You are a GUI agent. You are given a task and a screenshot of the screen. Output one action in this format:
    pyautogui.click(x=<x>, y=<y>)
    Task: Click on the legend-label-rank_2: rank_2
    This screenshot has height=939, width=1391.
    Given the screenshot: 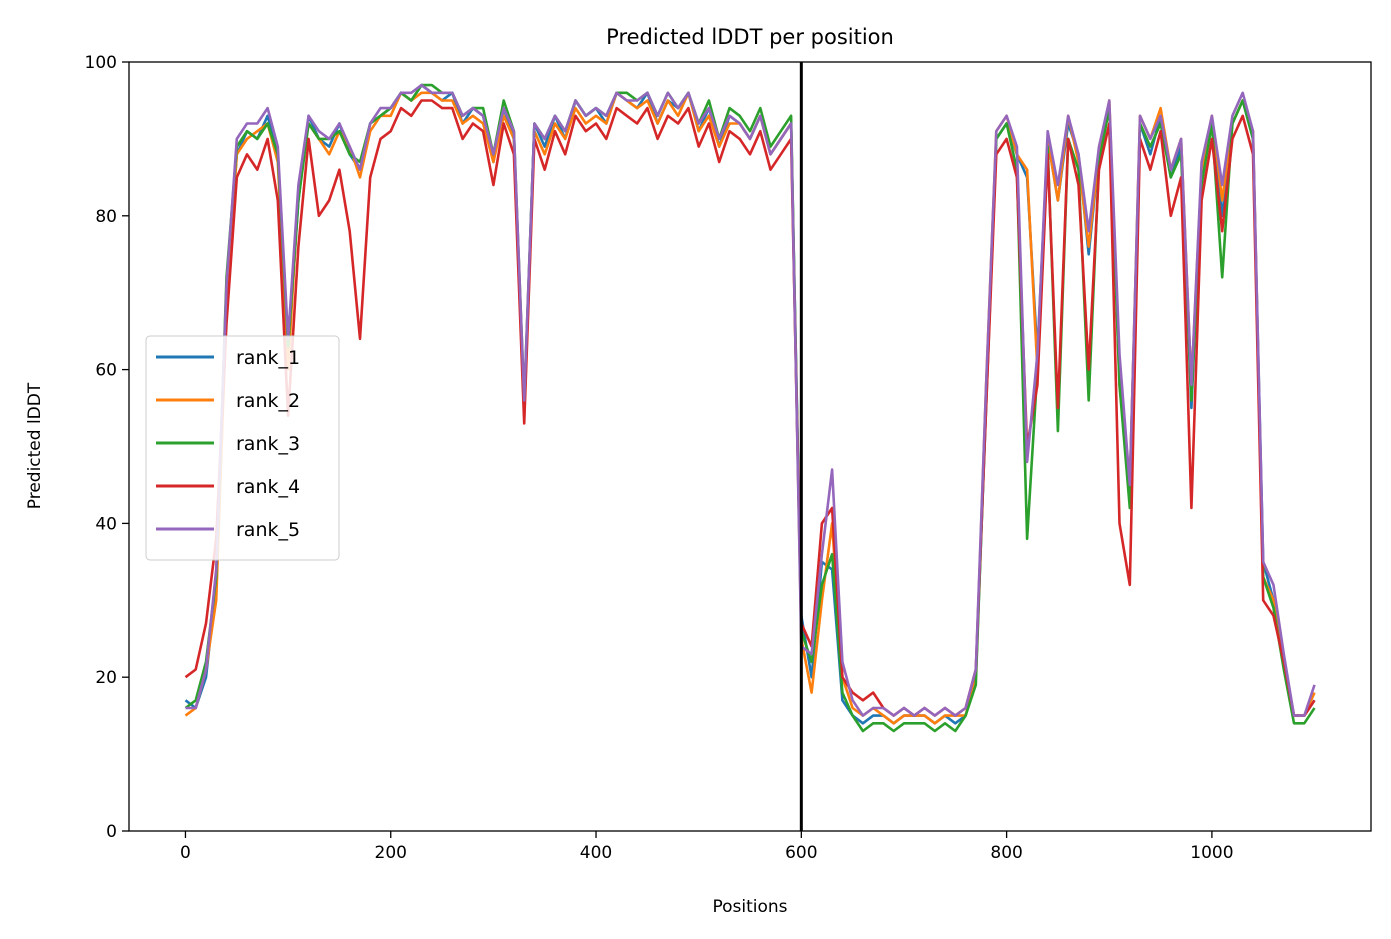 What is the action you would take?
    pyautogui.click(x=268, y=401)
    